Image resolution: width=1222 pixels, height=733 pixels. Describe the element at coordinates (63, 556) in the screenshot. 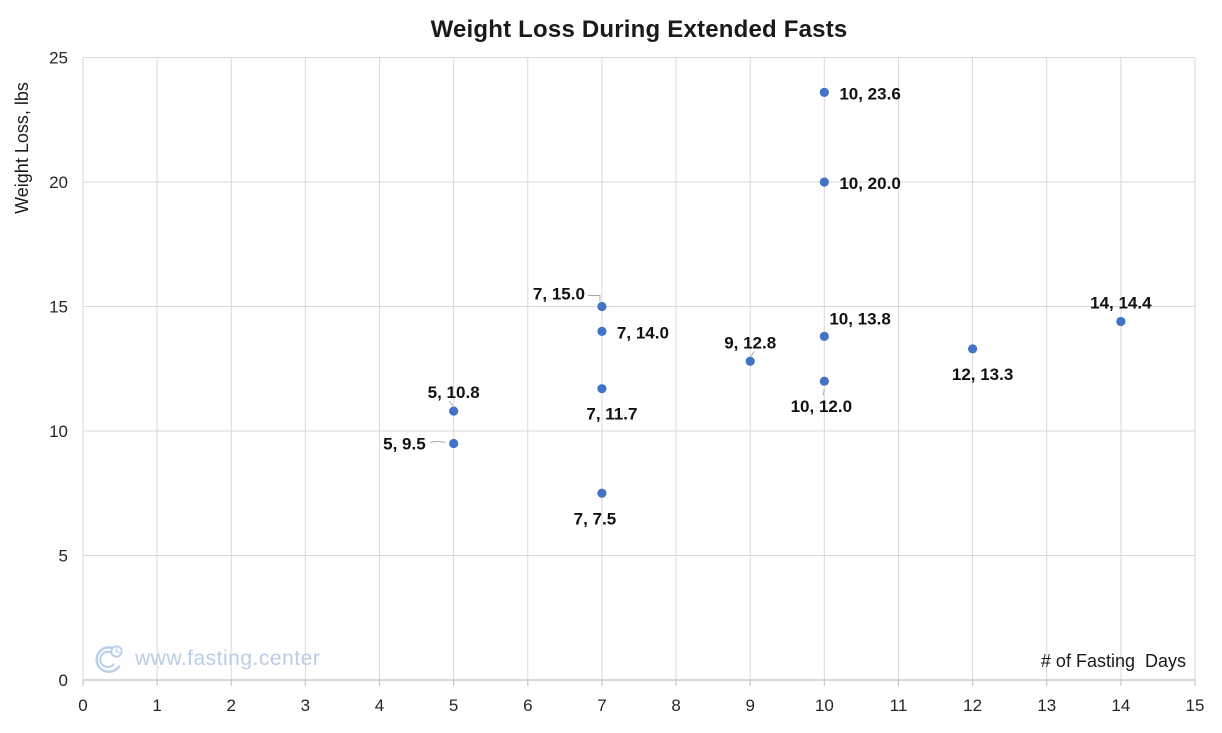

I see `y-tick-label: 5` at that location.